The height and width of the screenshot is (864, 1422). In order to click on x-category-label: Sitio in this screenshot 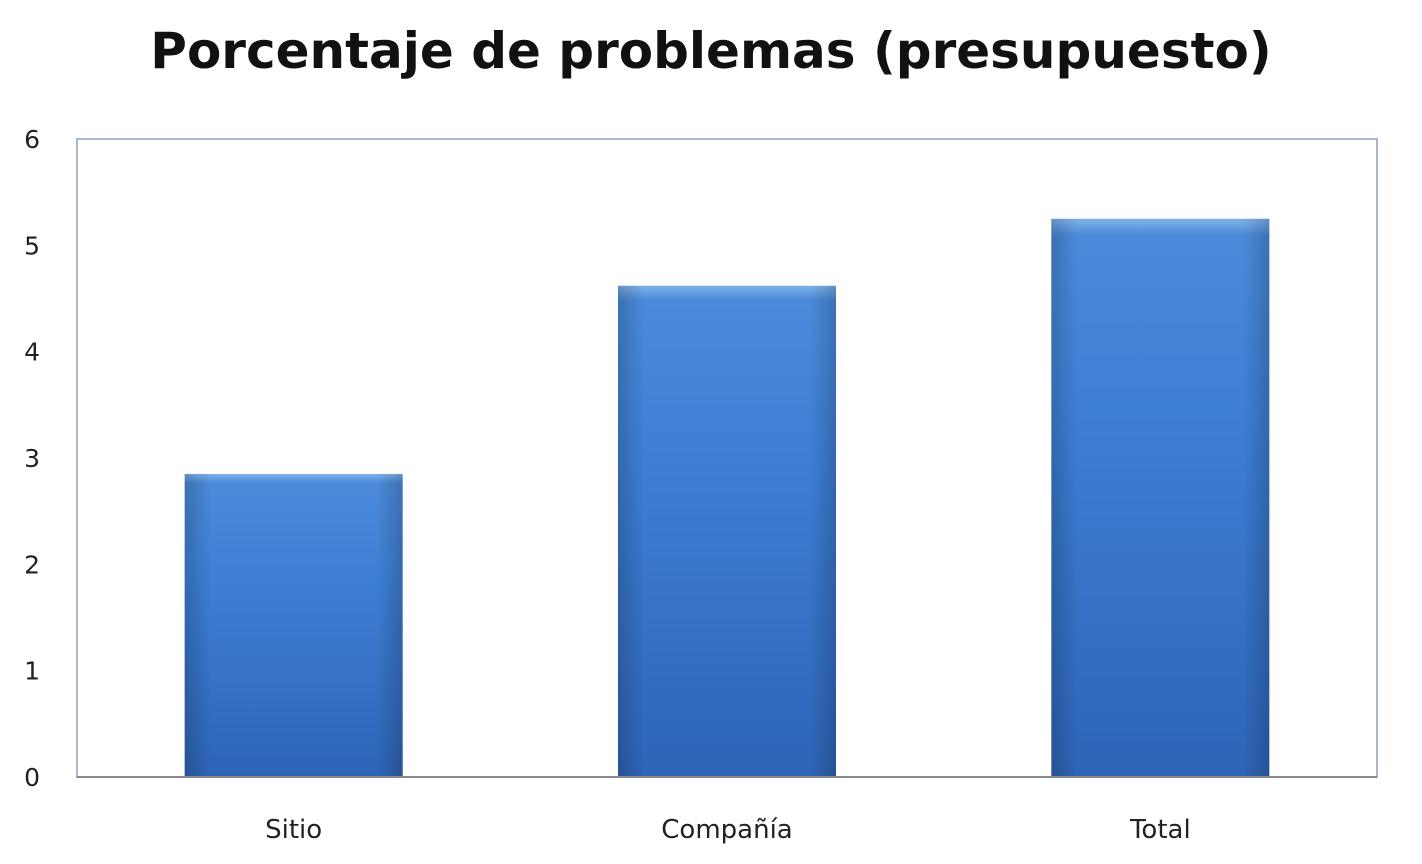, I will do `click(293, 830)`.